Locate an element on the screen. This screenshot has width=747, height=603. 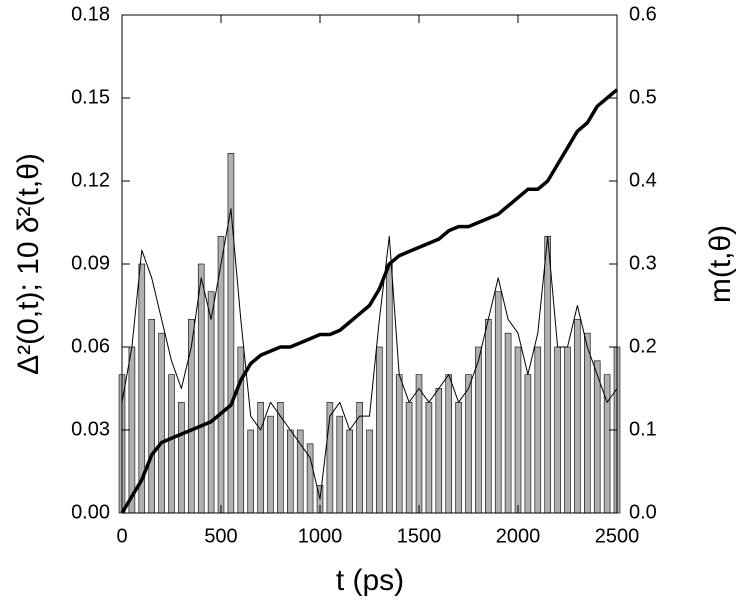
x-tick-label: 1000 is located at coordinates (320, 536).